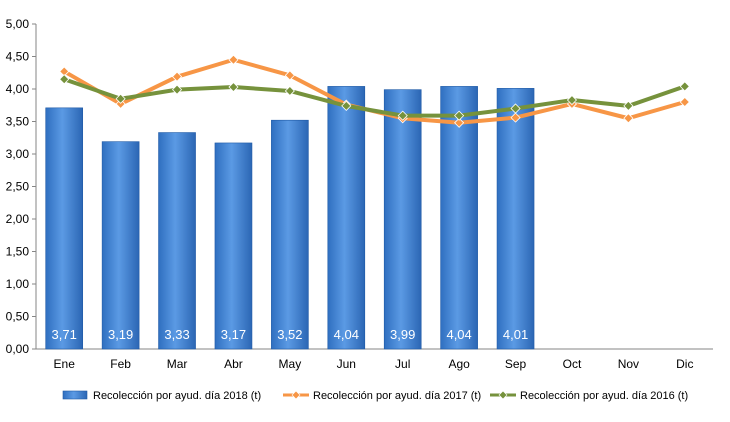 This screenshot has height=422, width=730. What do you see at coordinates (120, 334) in the screenshot?
I see `bar-data-label: 3,19` at bounding box center [120, 334].